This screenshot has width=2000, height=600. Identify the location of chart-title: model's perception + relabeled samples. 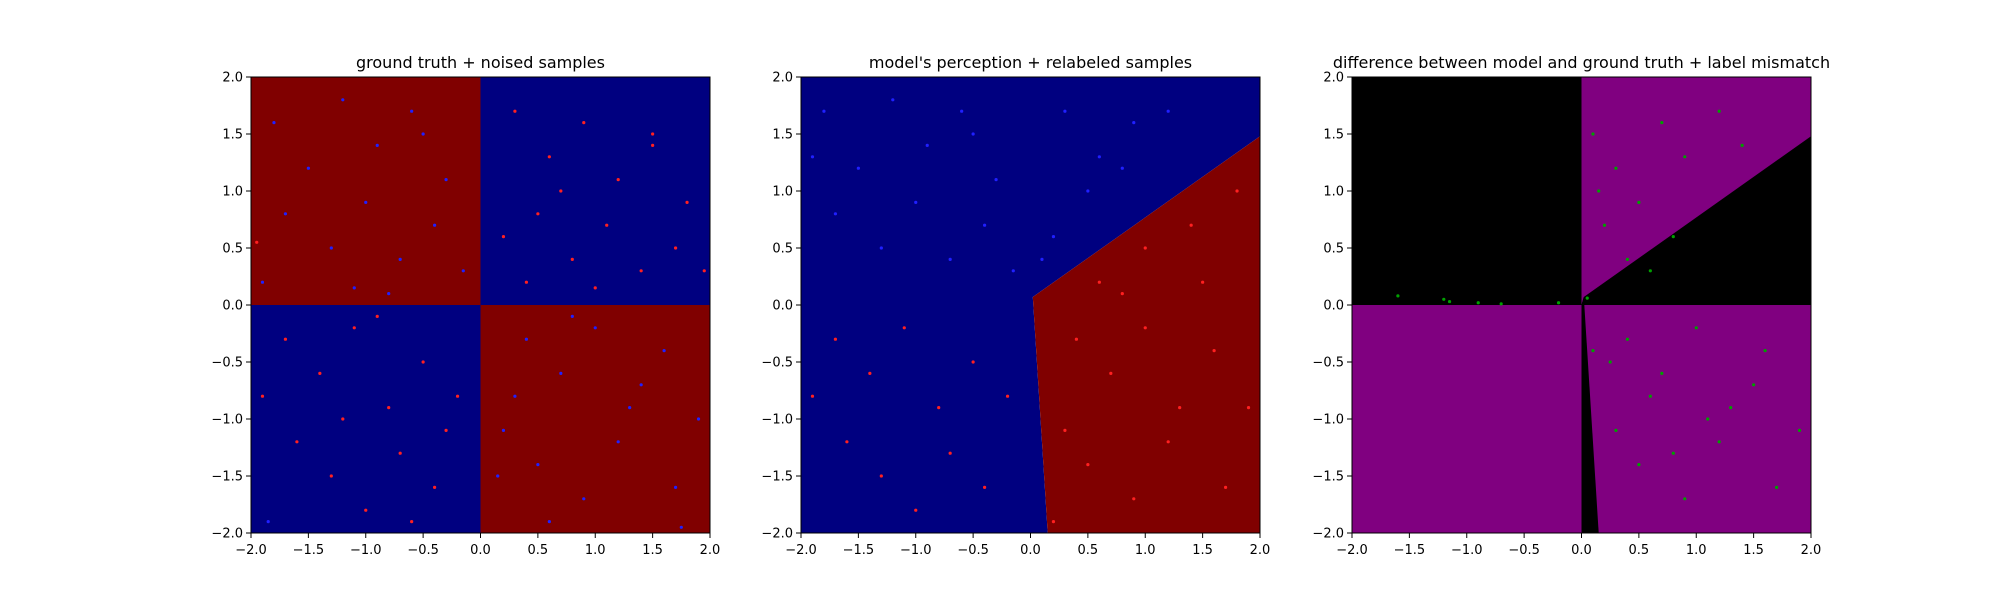
(1030, 62).